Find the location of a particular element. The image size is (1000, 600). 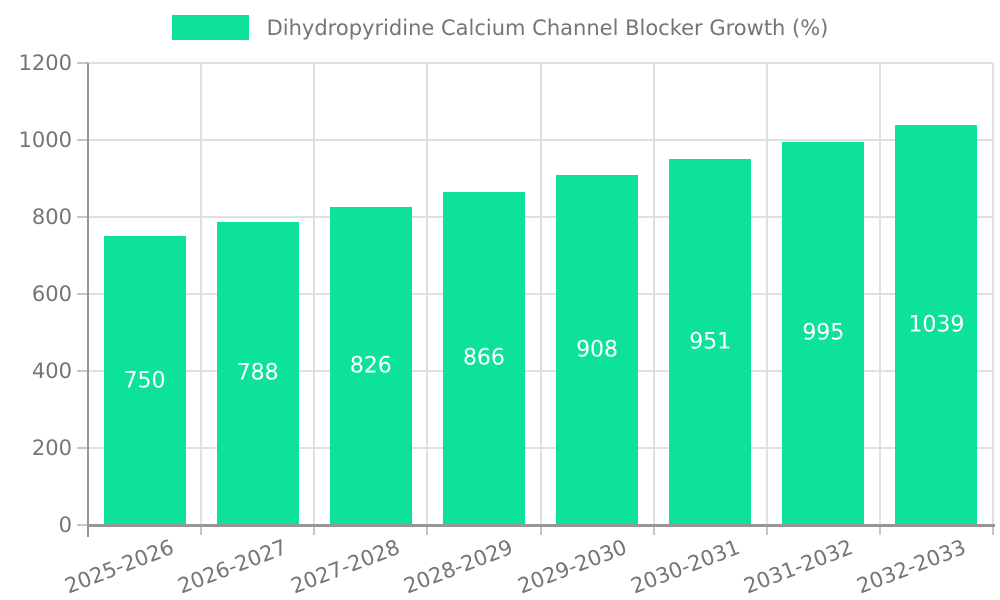

x-axis-line is located at coordinates (541, 525).